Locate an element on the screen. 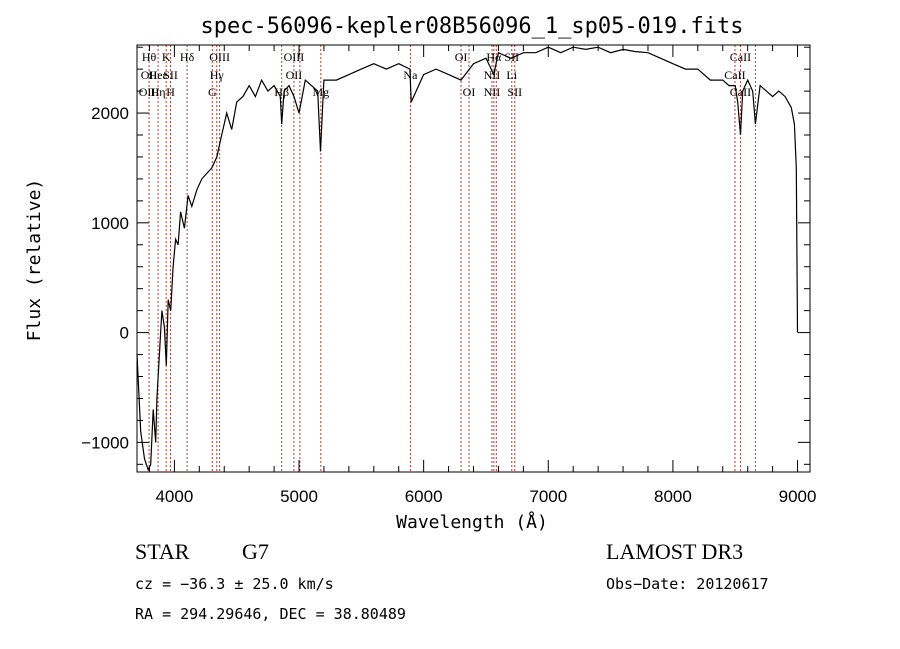 The width and height of the screenshot is (900, 649). object-subclass: G7 is located at coordinates (255, 551).